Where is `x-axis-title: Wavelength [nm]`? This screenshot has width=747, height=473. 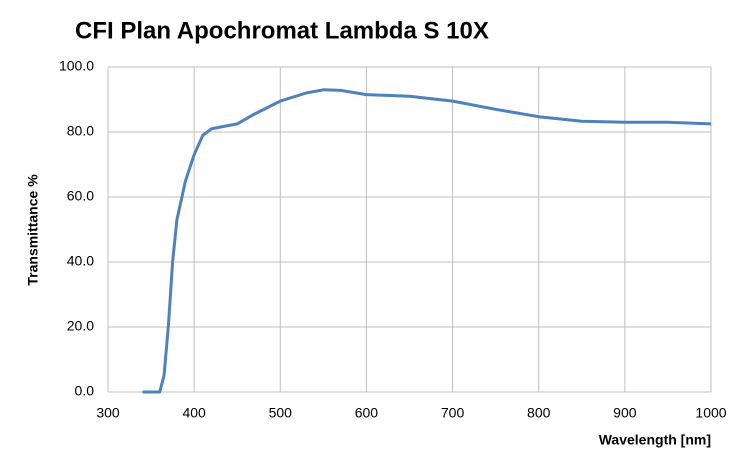
x-axis-title: Wavelength [nm] is located at coordinates (655, 440).